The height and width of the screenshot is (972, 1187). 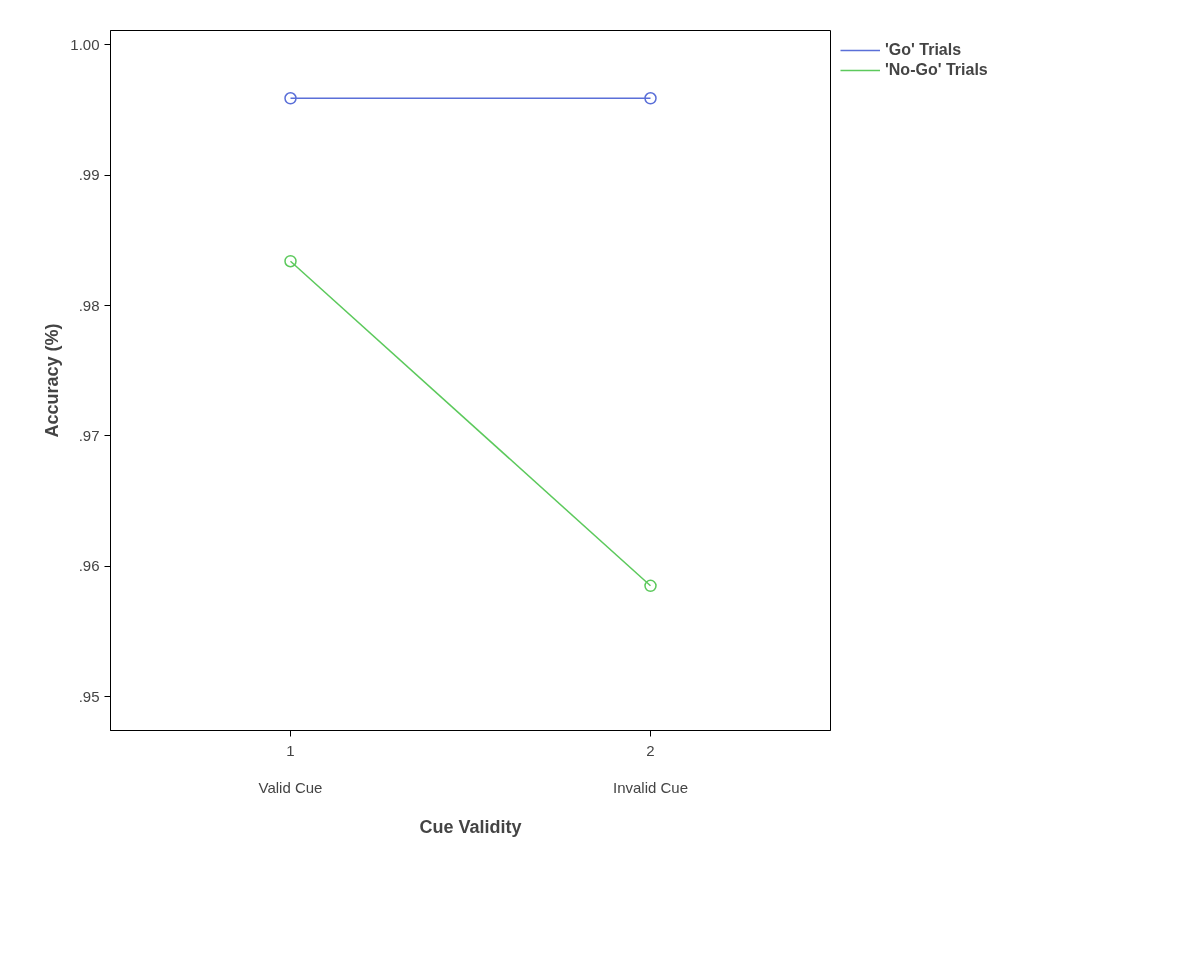 I want to click on x-axis-title: Cue Validity, so click(x=470, y=826).